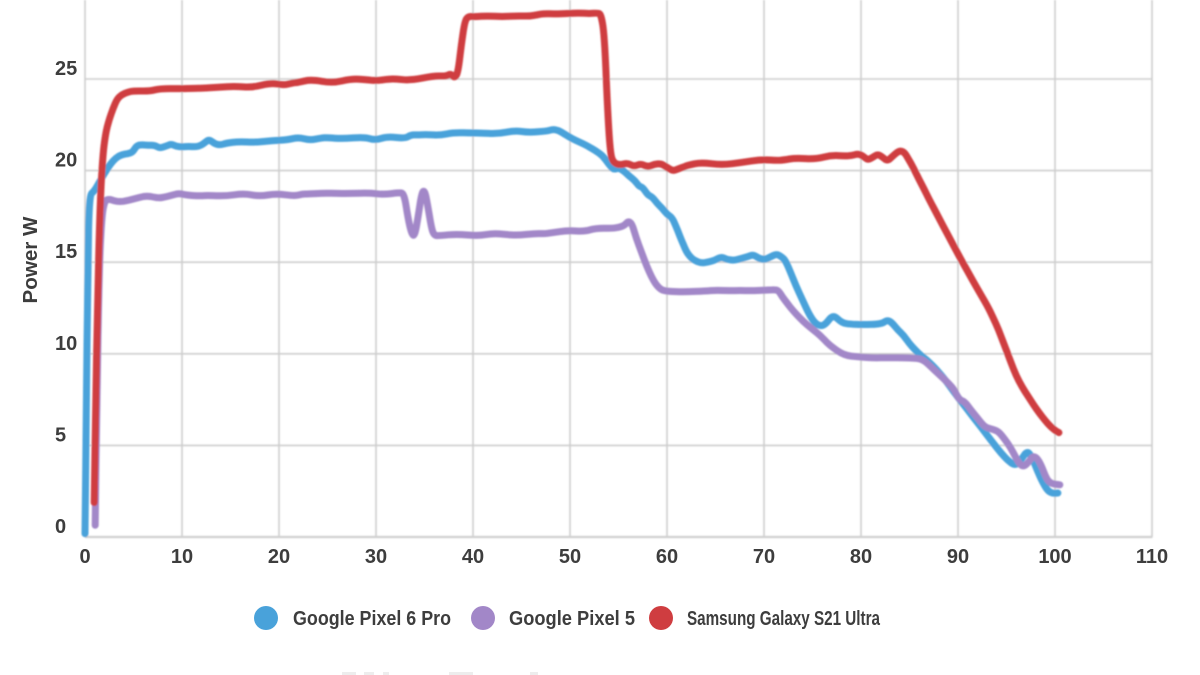  I want to click on svg-text: 80, so click(861, 557).